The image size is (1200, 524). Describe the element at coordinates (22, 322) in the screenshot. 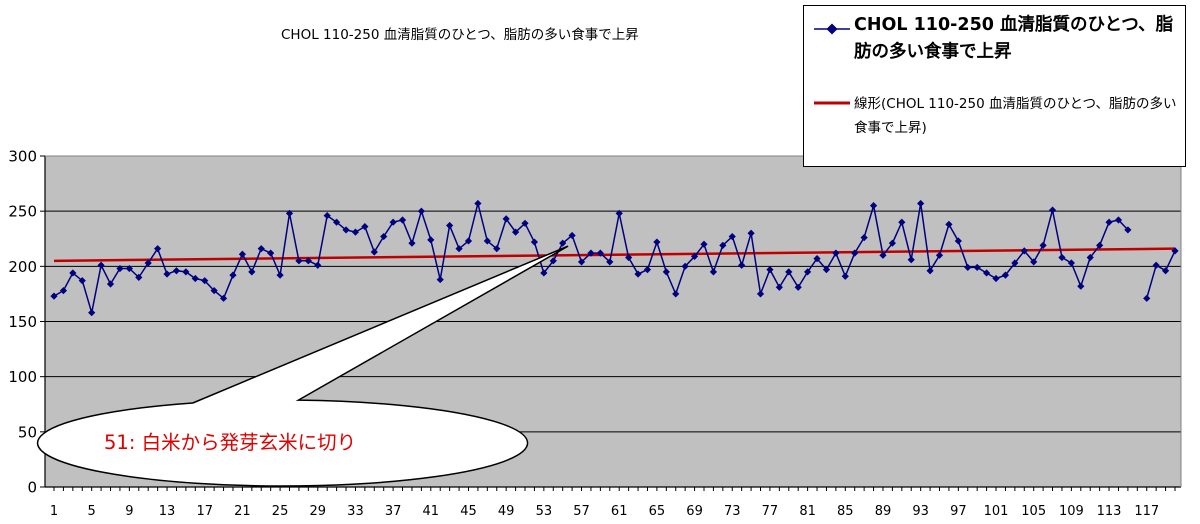

I see `y-tick-labels: 0 50 100 150 200 250 300` at that location.